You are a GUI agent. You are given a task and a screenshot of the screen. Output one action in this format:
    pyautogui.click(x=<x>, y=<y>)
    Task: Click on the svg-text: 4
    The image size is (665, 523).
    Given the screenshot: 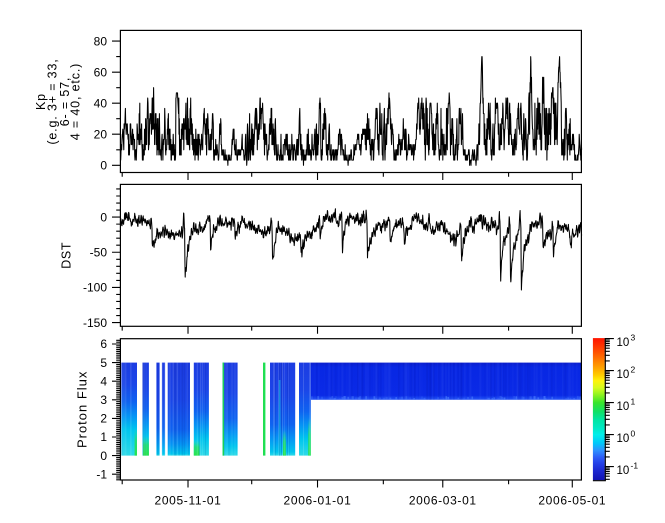 What is the action you would take?
    pyautogui.click(x=103, y=381)
    